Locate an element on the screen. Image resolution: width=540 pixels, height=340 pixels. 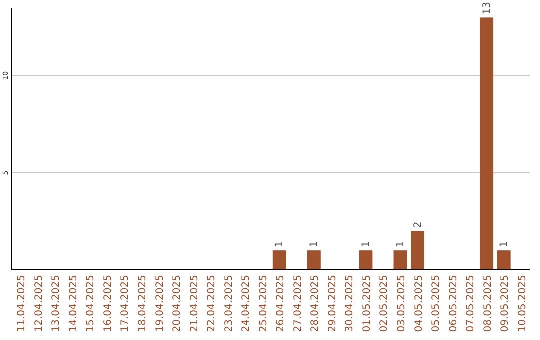
x-tick-label: 15.04.2025 is located at coordinates (91, 303).